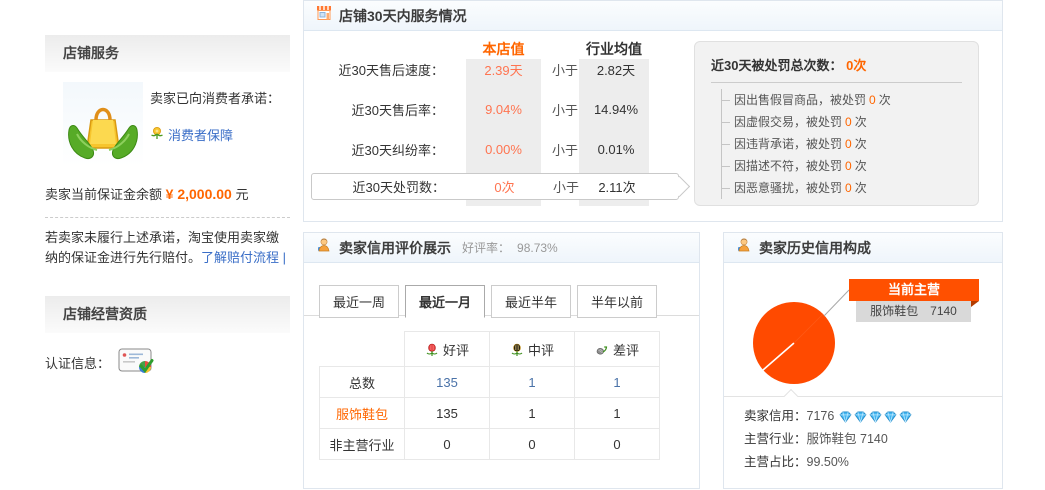  I want to click on history-panel-title: 卖家历史信用构成, so click(815, 247).